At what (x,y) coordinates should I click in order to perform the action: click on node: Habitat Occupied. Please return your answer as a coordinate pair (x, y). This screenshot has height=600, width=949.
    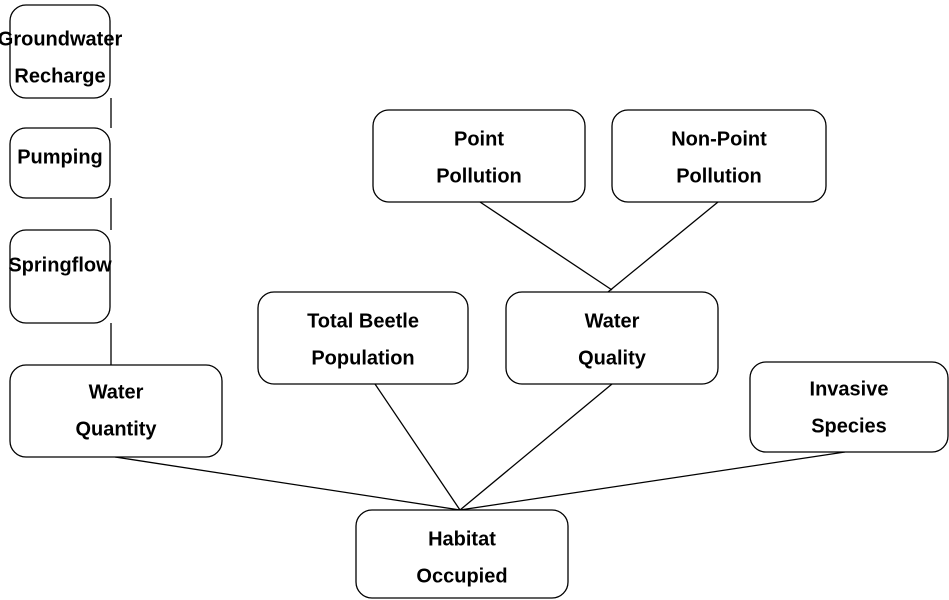
    Looking at the image, I should click on (462, 554).